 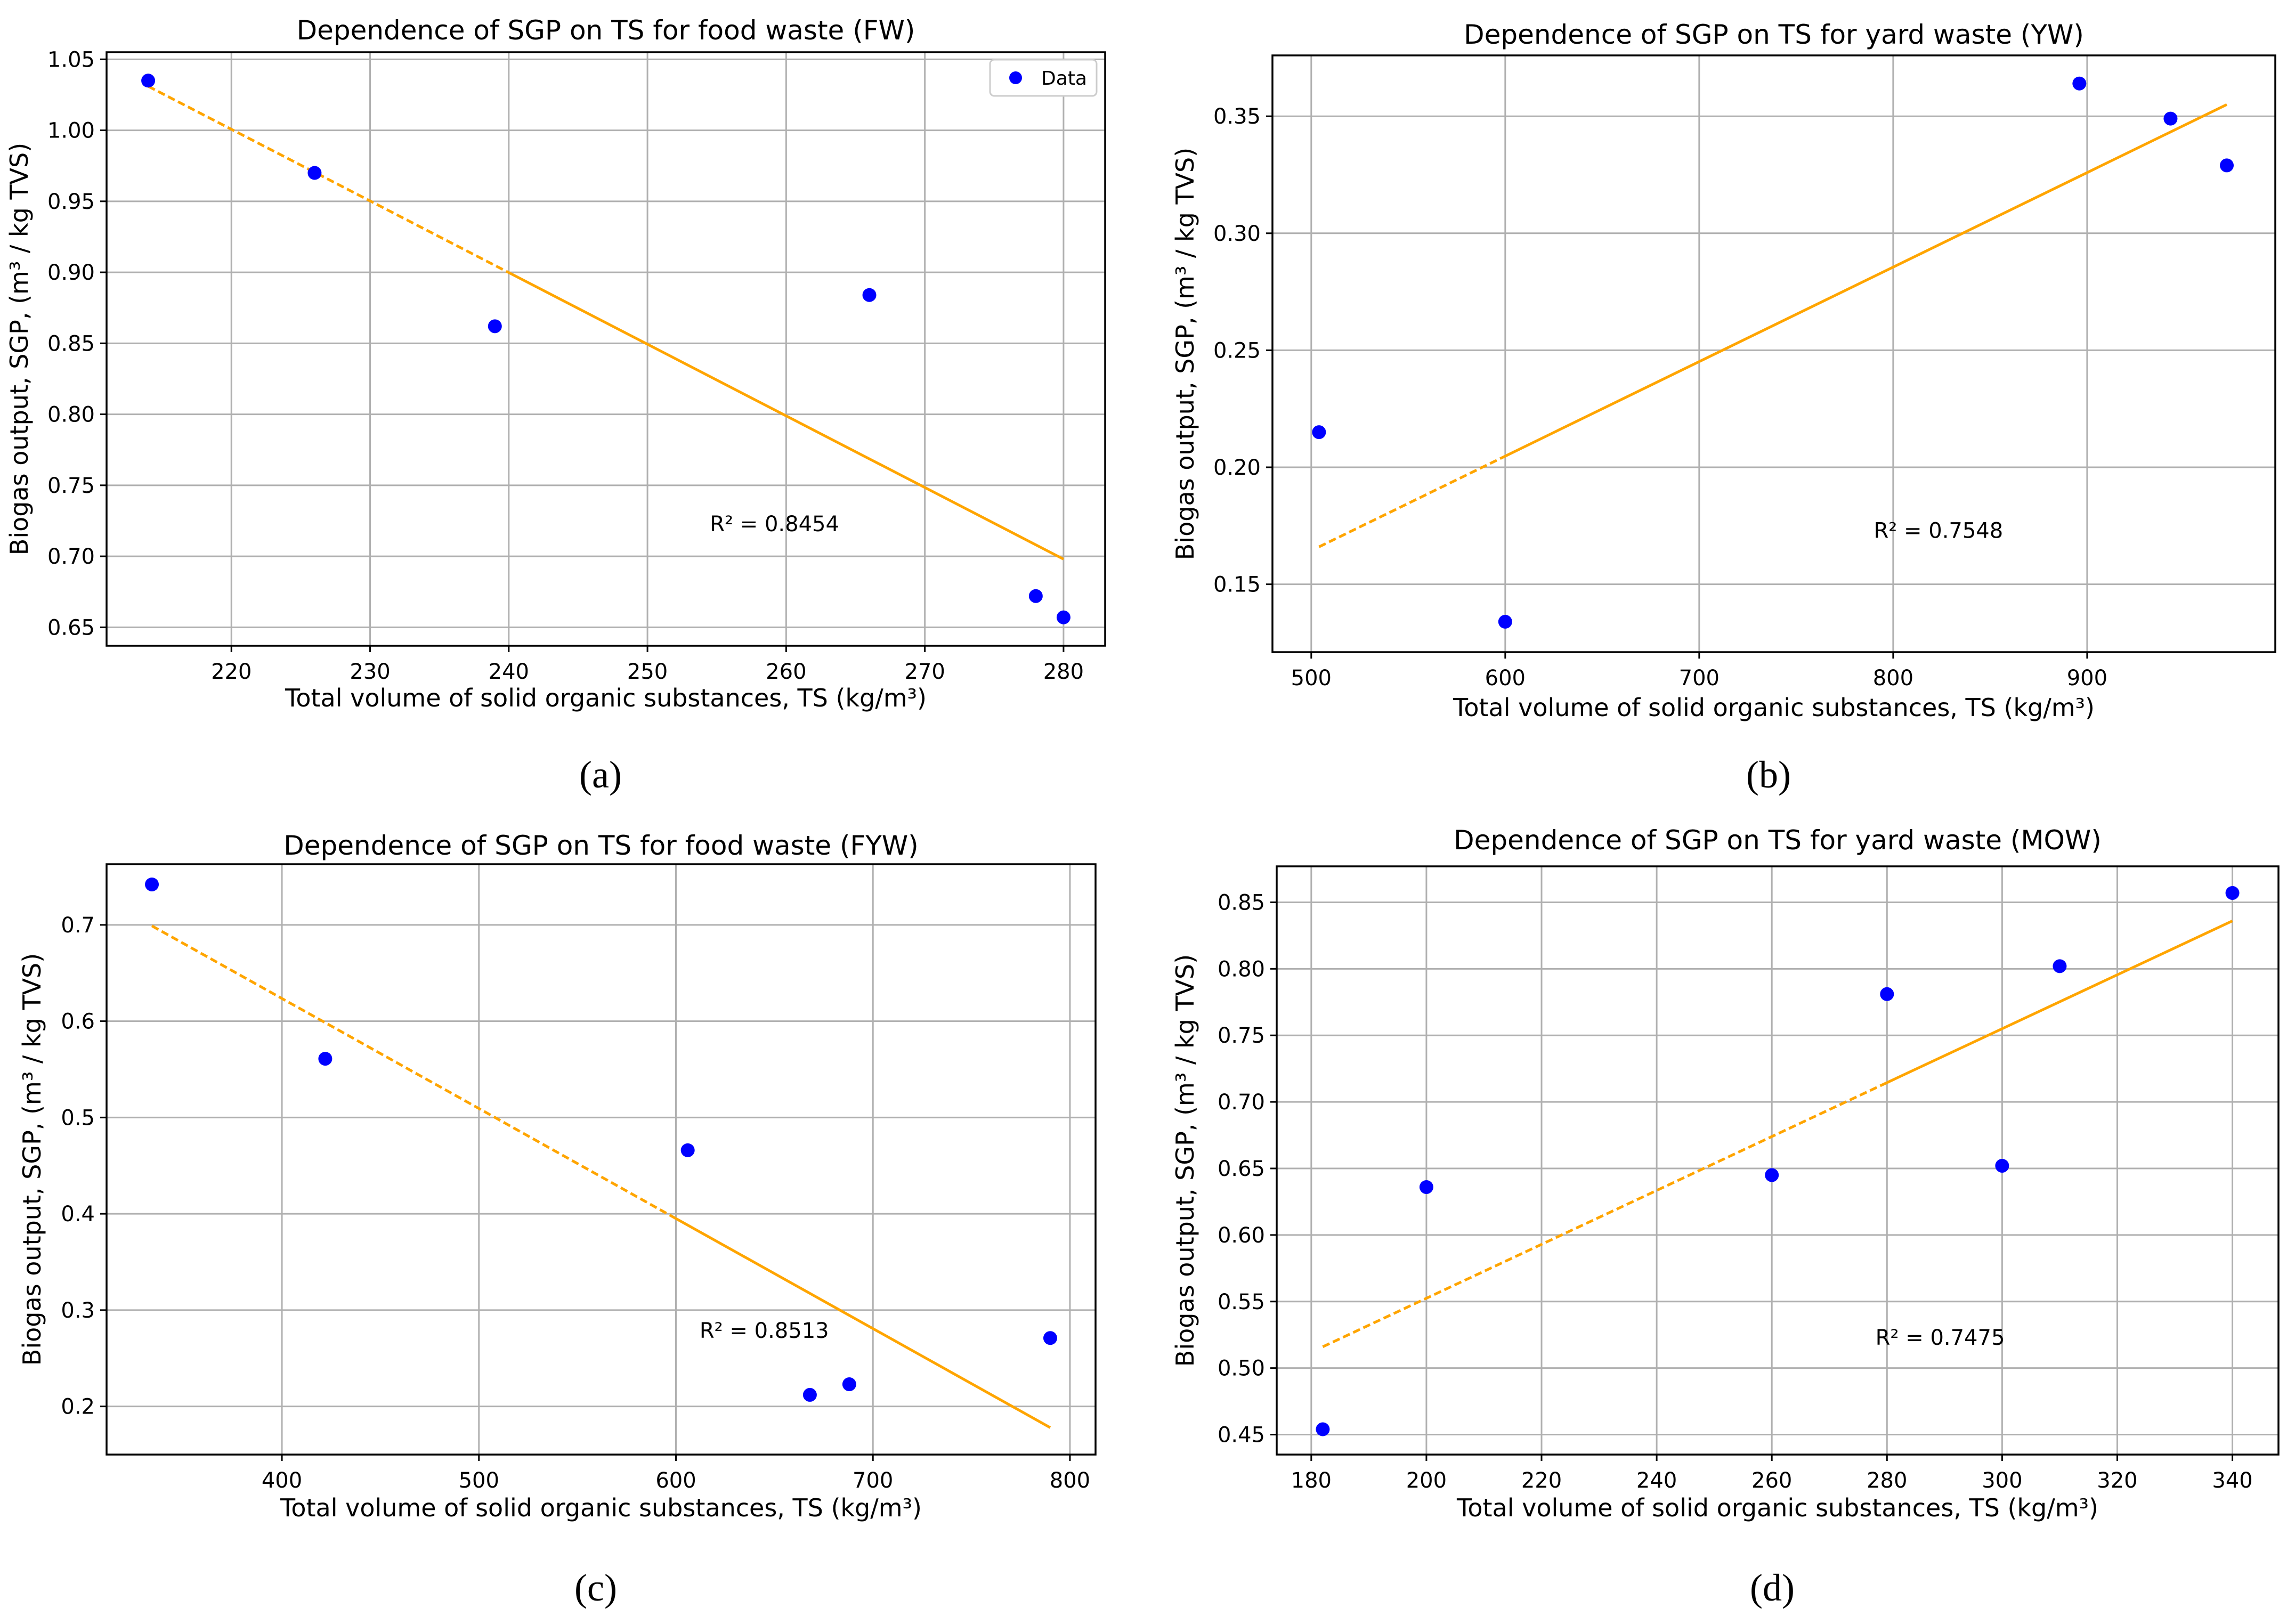 I want to click on panel-label: (d), so click(x=1773, y=1587).